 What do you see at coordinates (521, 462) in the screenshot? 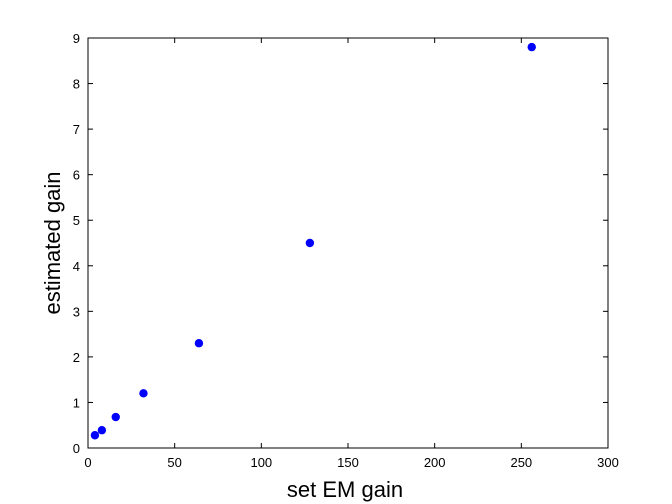
I see `x-tick-label: 250` at bounding box center [521, 462].